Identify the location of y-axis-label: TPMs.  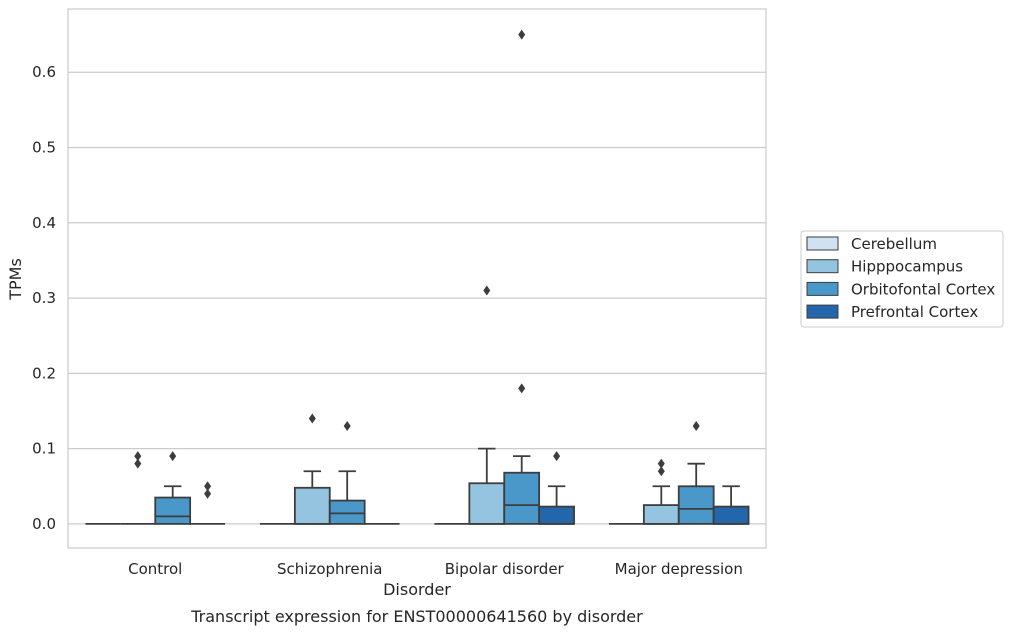
(15, 279).